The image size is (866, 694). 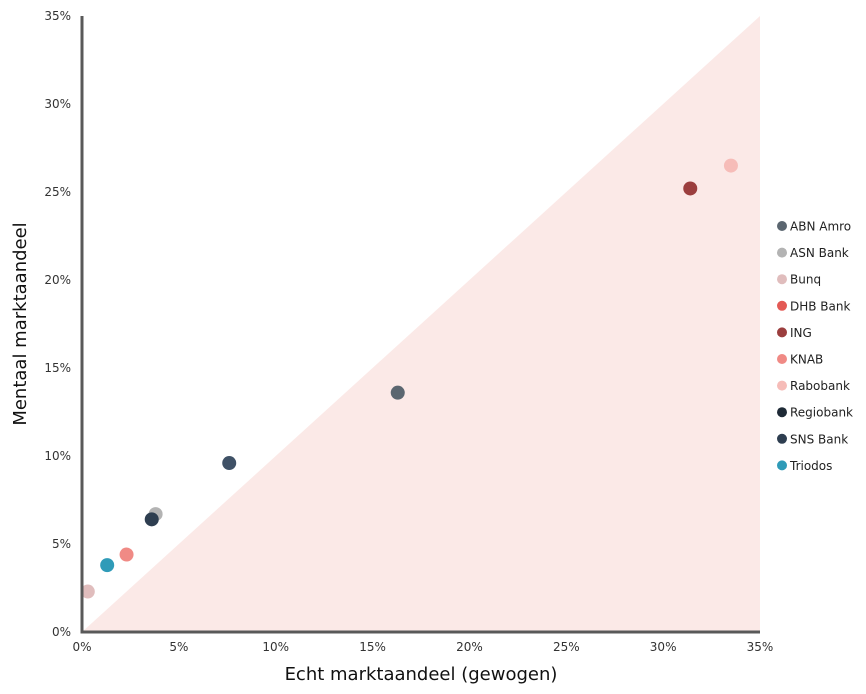 I want to click on y-tick-label: 20%, so click(x=57, y=280).